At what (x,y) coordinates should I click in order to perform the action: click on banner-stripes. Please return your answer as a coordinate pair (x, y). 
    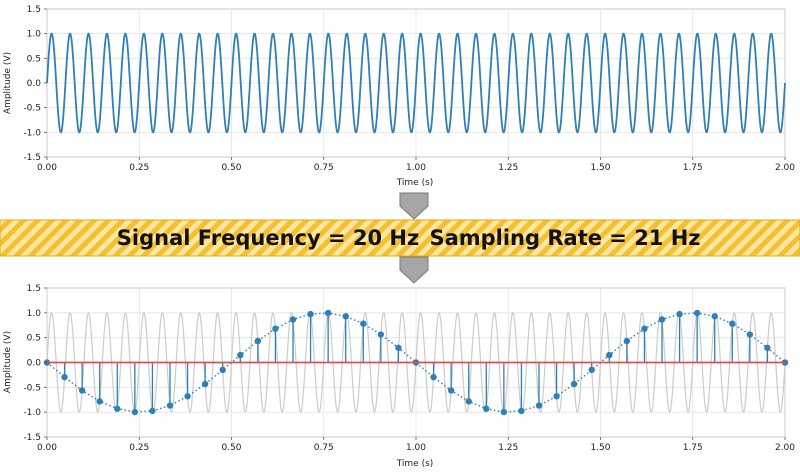
    Looking at the image, I should click on (400, 238).